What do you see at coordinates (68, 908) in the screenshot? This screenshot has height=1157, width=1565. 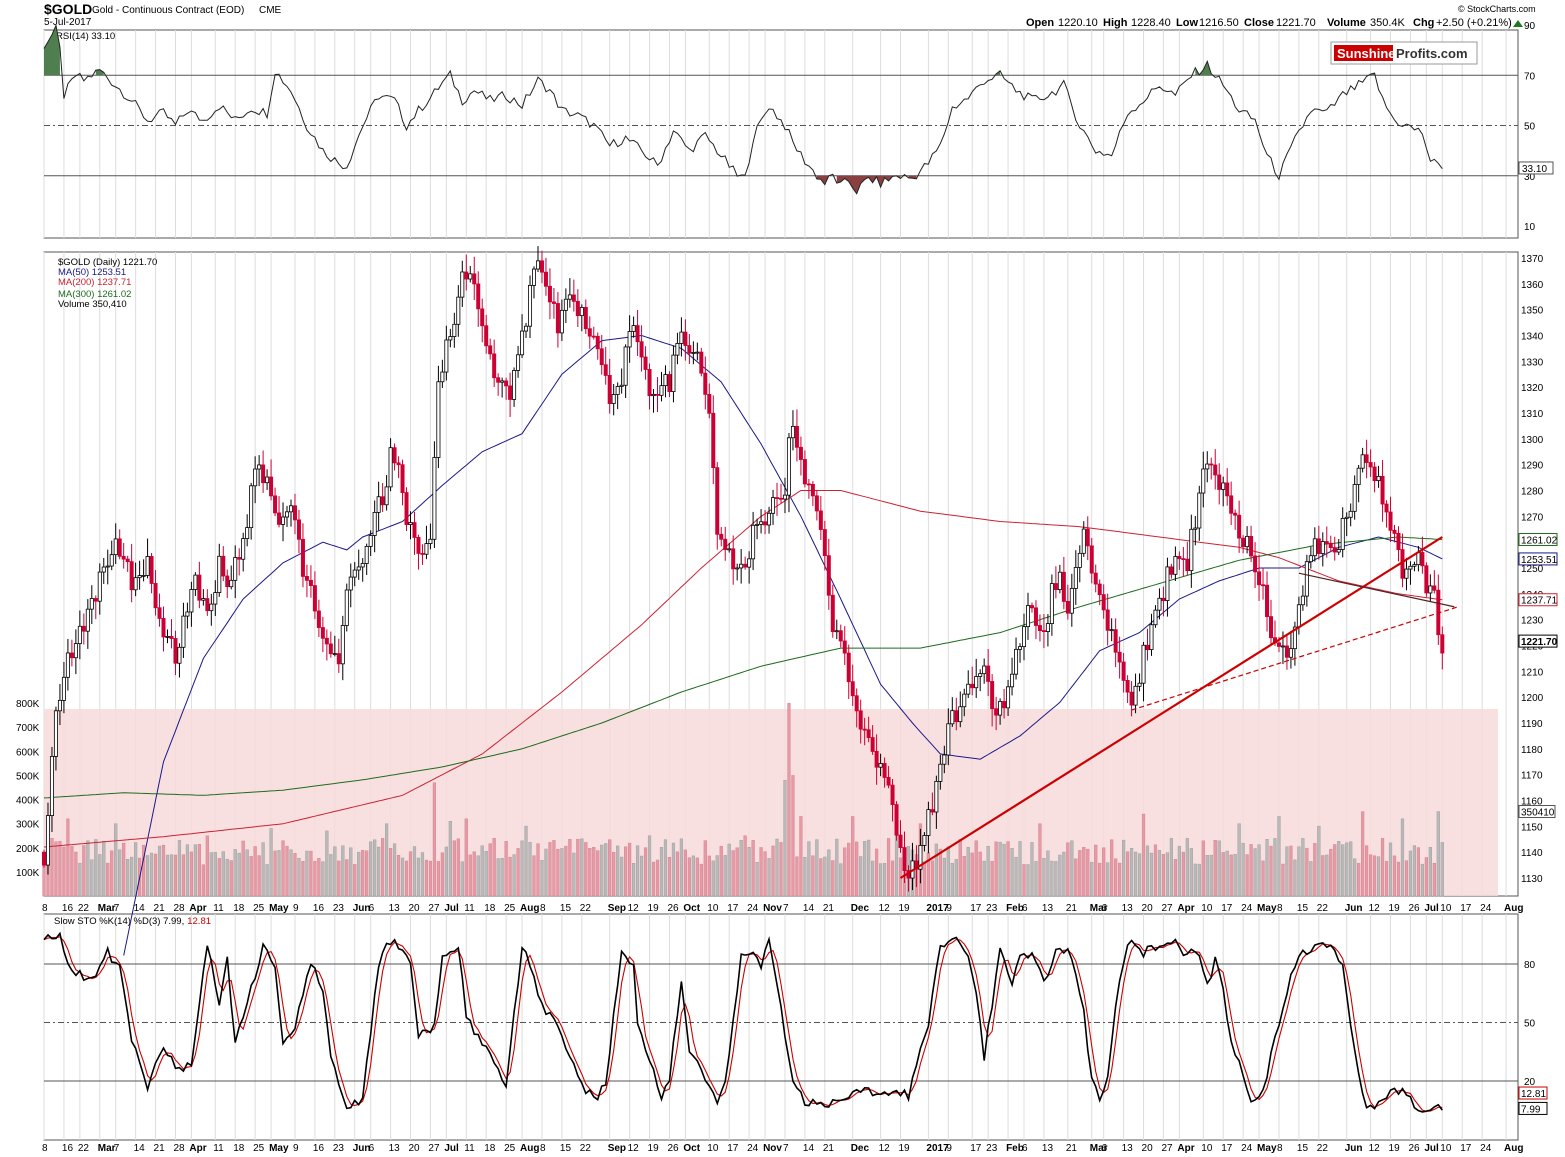 I see `x-axis-label: 16` at bounding box center [68, 908].